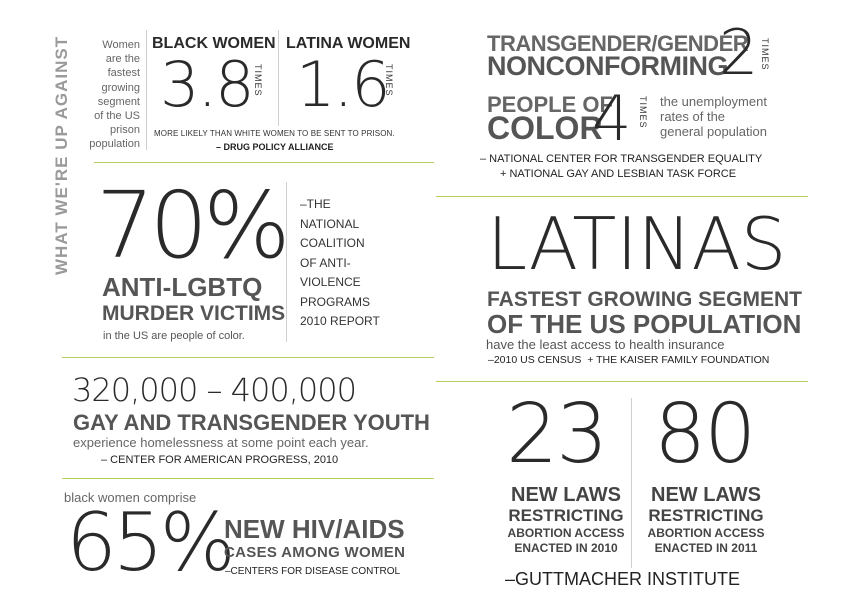 This screenshot has height=612, width=864. What do you see at coordinates (120, 87) in the screenshot?
I see `prison-intro-line: growing` at bounding box center [120, 87].